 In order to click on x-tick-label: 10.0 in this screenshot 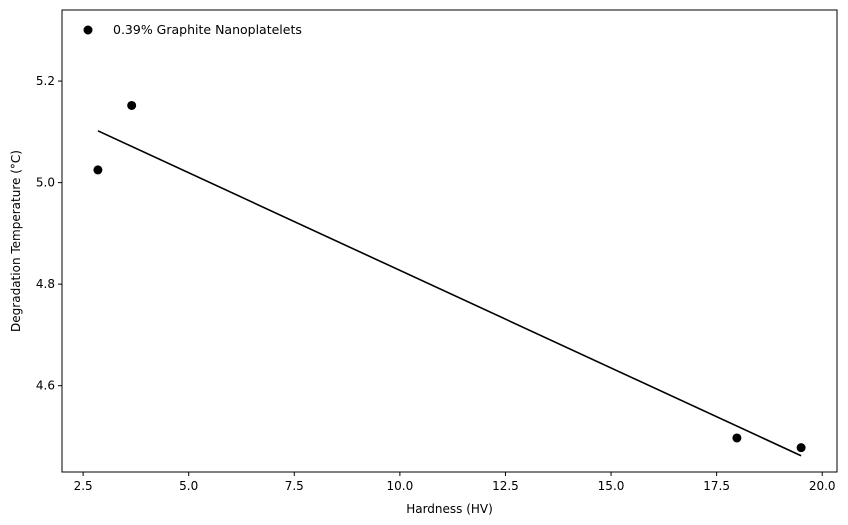, I will do `click(400, 486)`.